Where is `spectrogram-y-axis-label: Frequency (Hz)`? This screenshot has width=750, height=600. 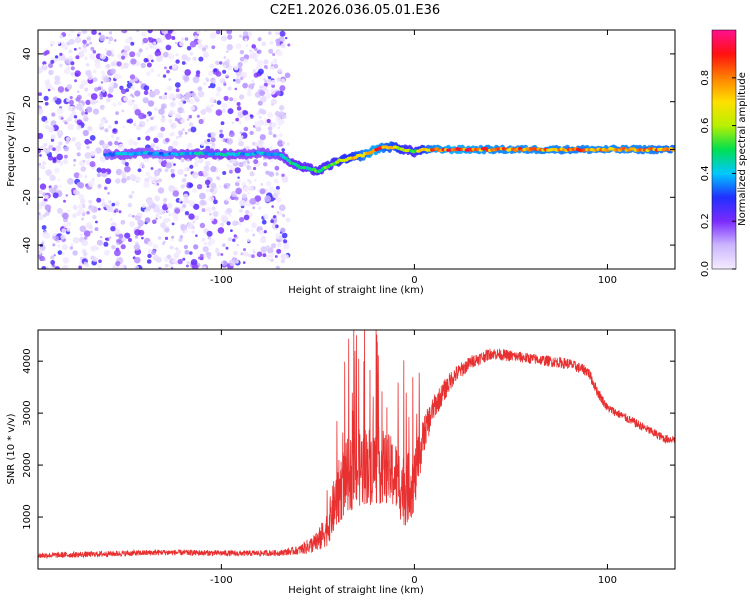 spectrogram-y-axis-label: Frequency (Hz) is located at coordinates (11, 149).